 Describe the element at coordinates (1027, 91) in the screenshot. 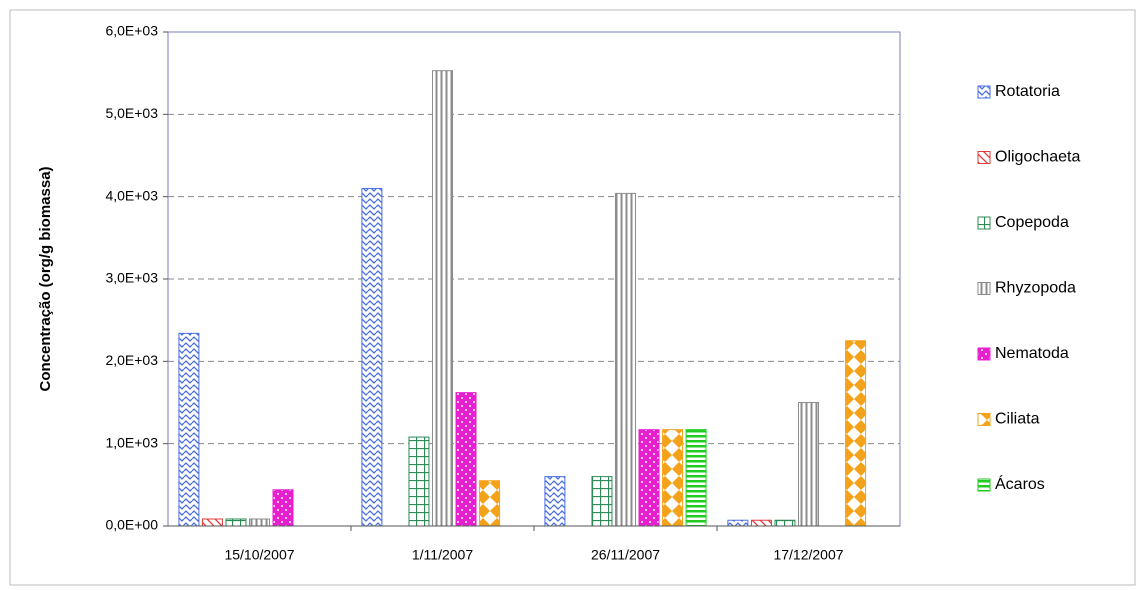

I see `legend-label: Rotatoria` at that location.